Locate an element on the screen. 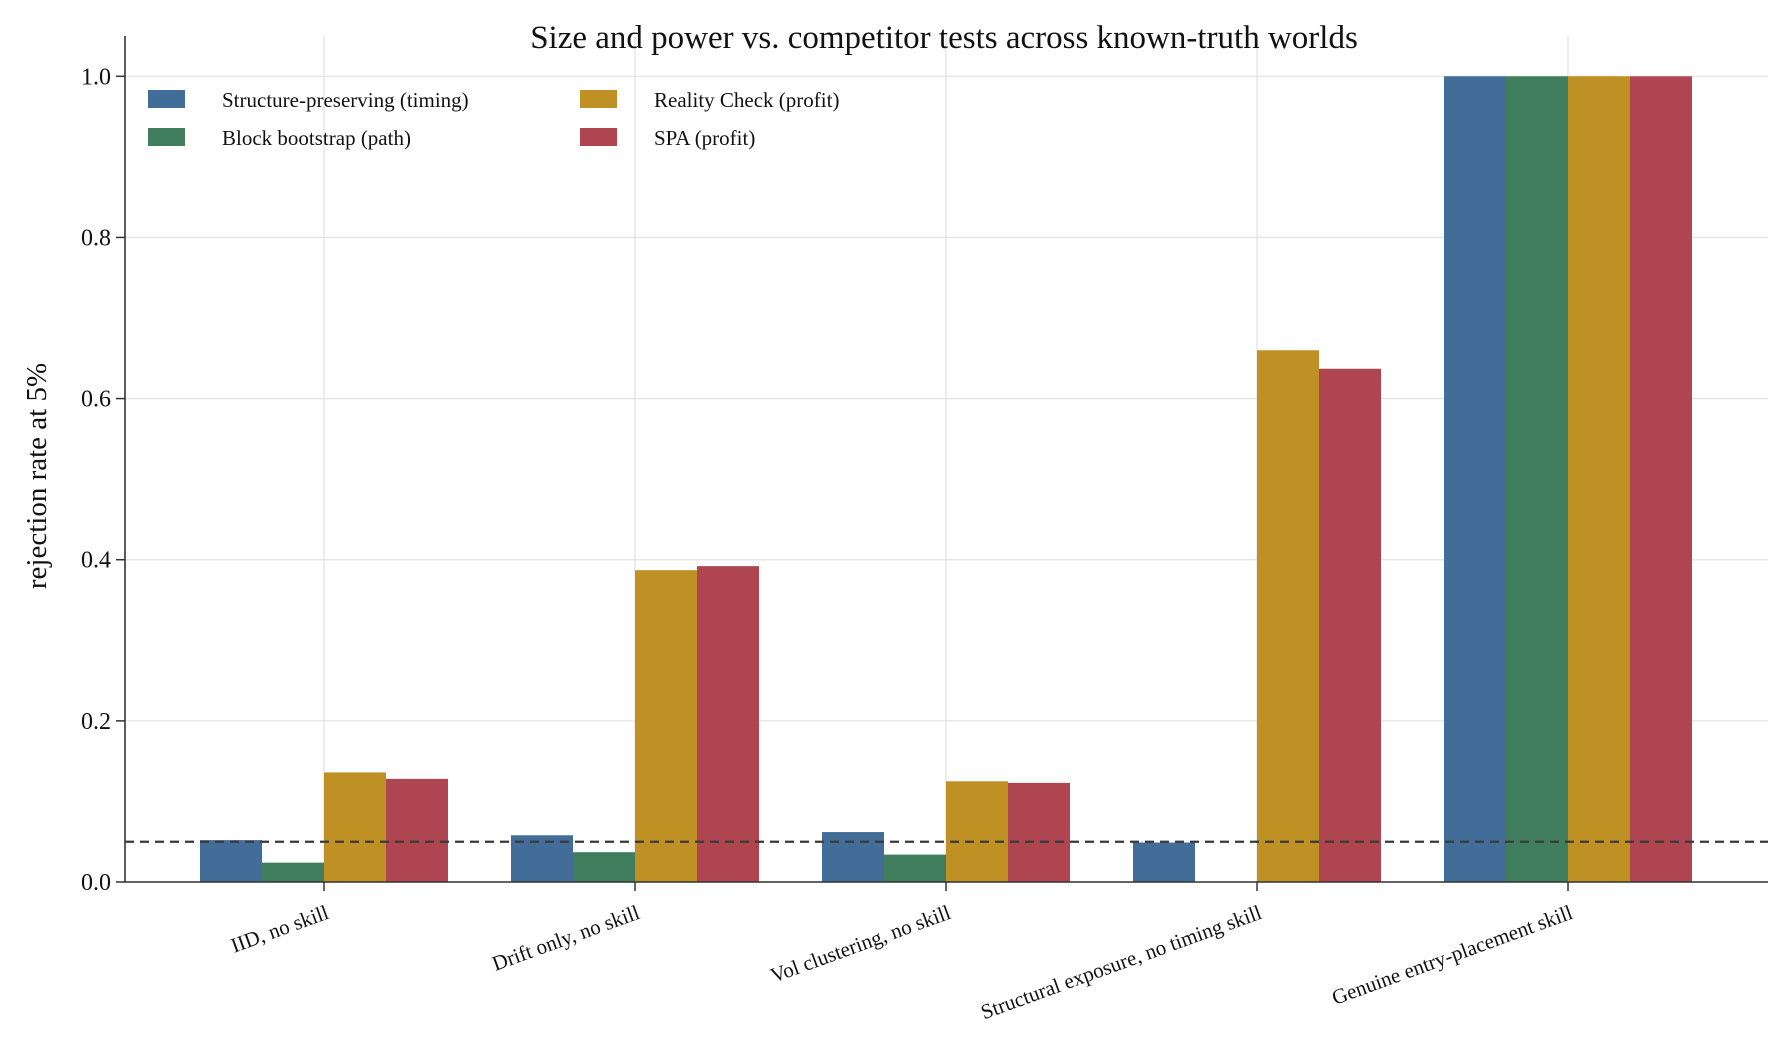  x-tick-label: Drift only, no skill is located at coordinates (566, 938).